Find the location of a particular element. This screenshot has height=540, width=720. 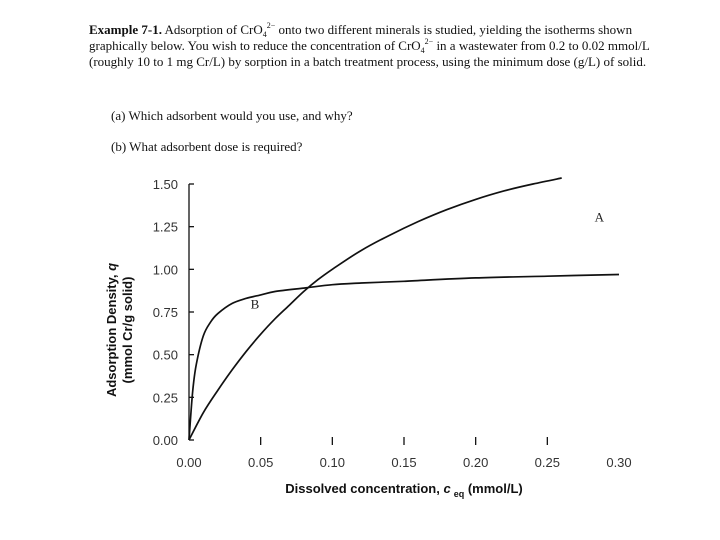

y-tick-label: 0.75 is located at coordinates (165, 312).